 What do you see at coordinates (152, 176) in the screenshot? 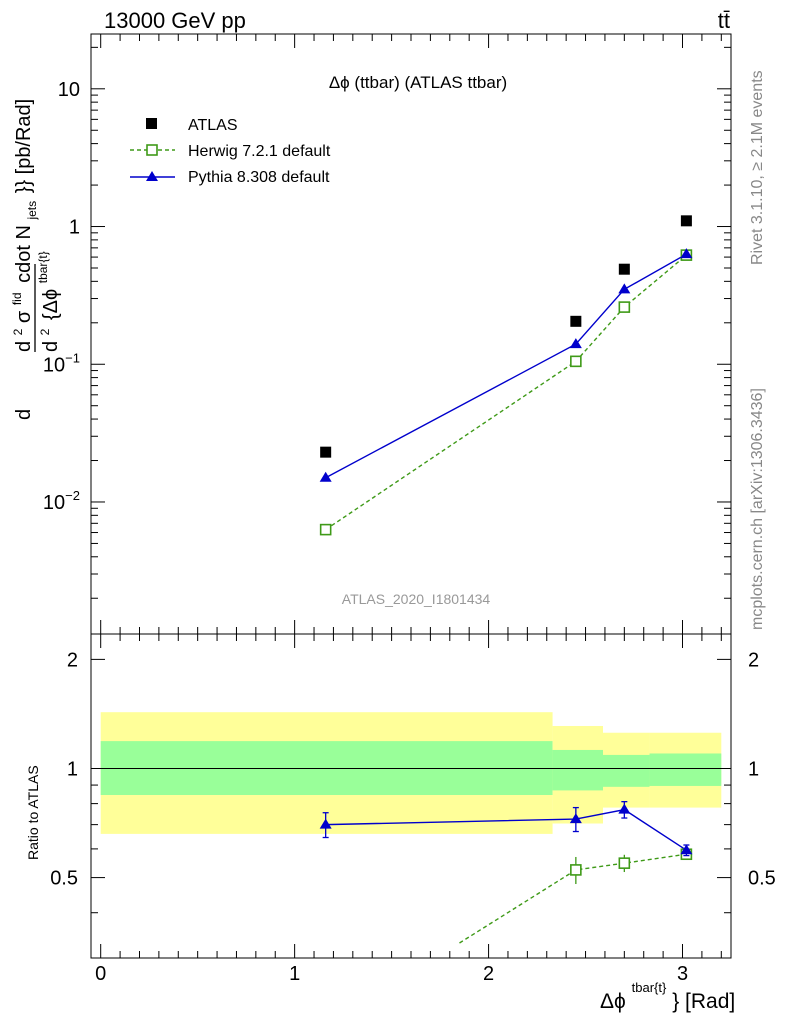
I see `legend-marker-pythia` at bounding box center [152, 176].